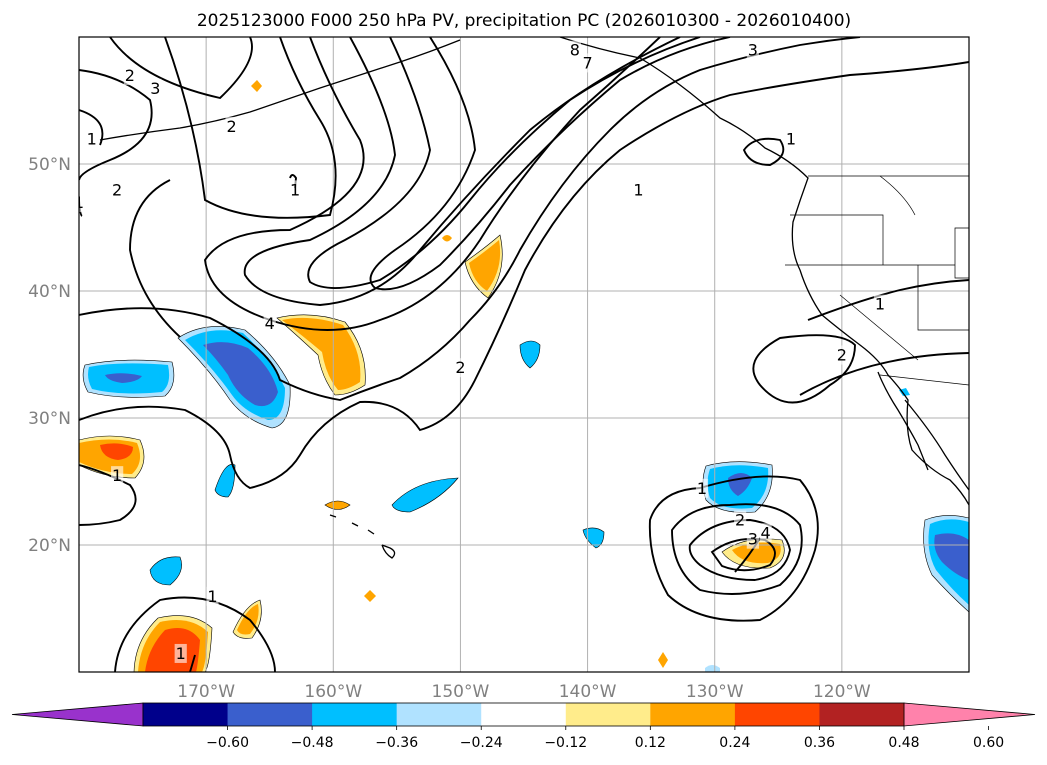 The width and height of the screenshot is (1047, 765). What do you see at coordinates (819, 743) in the screenshot?
I see `colorbar-tick-label: 0.36` at bounding box center [819, 743].